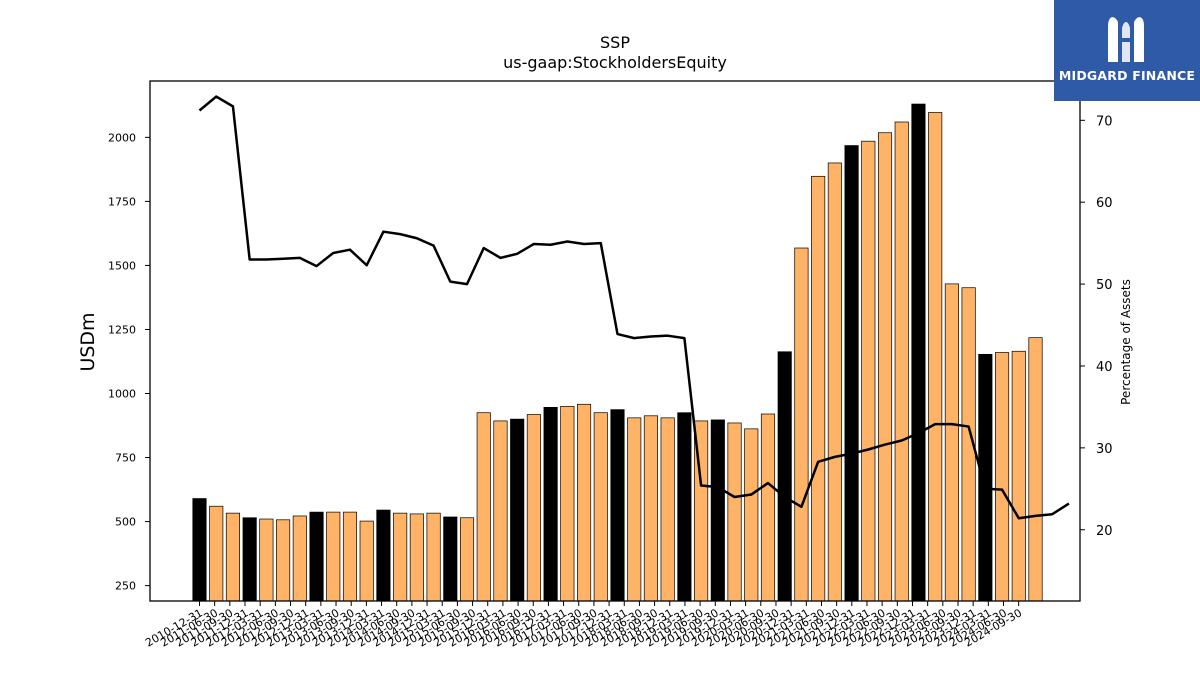  What do you see at coordinates (122, 394) in the screenshot?
I see `y-tick-label-3: 1000` at bounding box center [122, 394].